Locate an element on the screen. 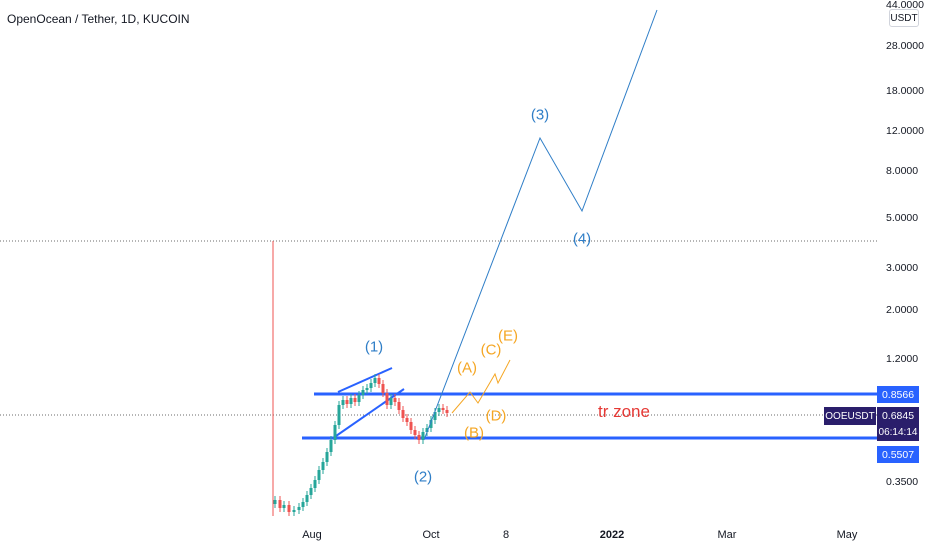 The height and width of the screenshot is (550, 932). zone-label: tr zone is located at coordinates (624, 411).